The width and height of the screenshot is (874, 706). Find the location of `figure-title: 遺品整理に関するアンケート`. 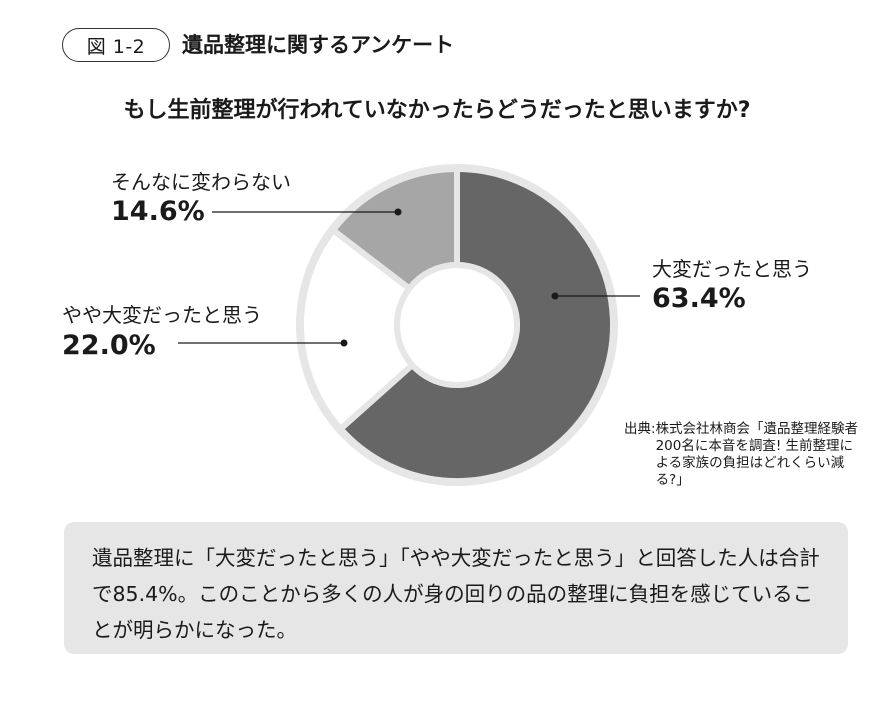

figure-title: 遺品整理に関するアンケート is located at coordinates (318, 45).